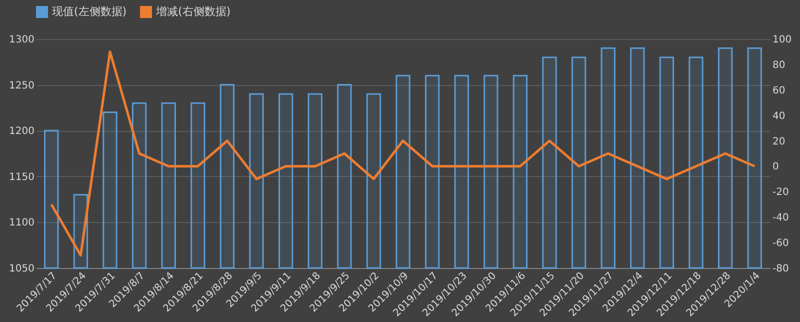 The height and width of the screenshot is (322, 800). Describe the element at coordinates (782, 40) in the screenshot. I see `y2-tick-label: 100` at that location.